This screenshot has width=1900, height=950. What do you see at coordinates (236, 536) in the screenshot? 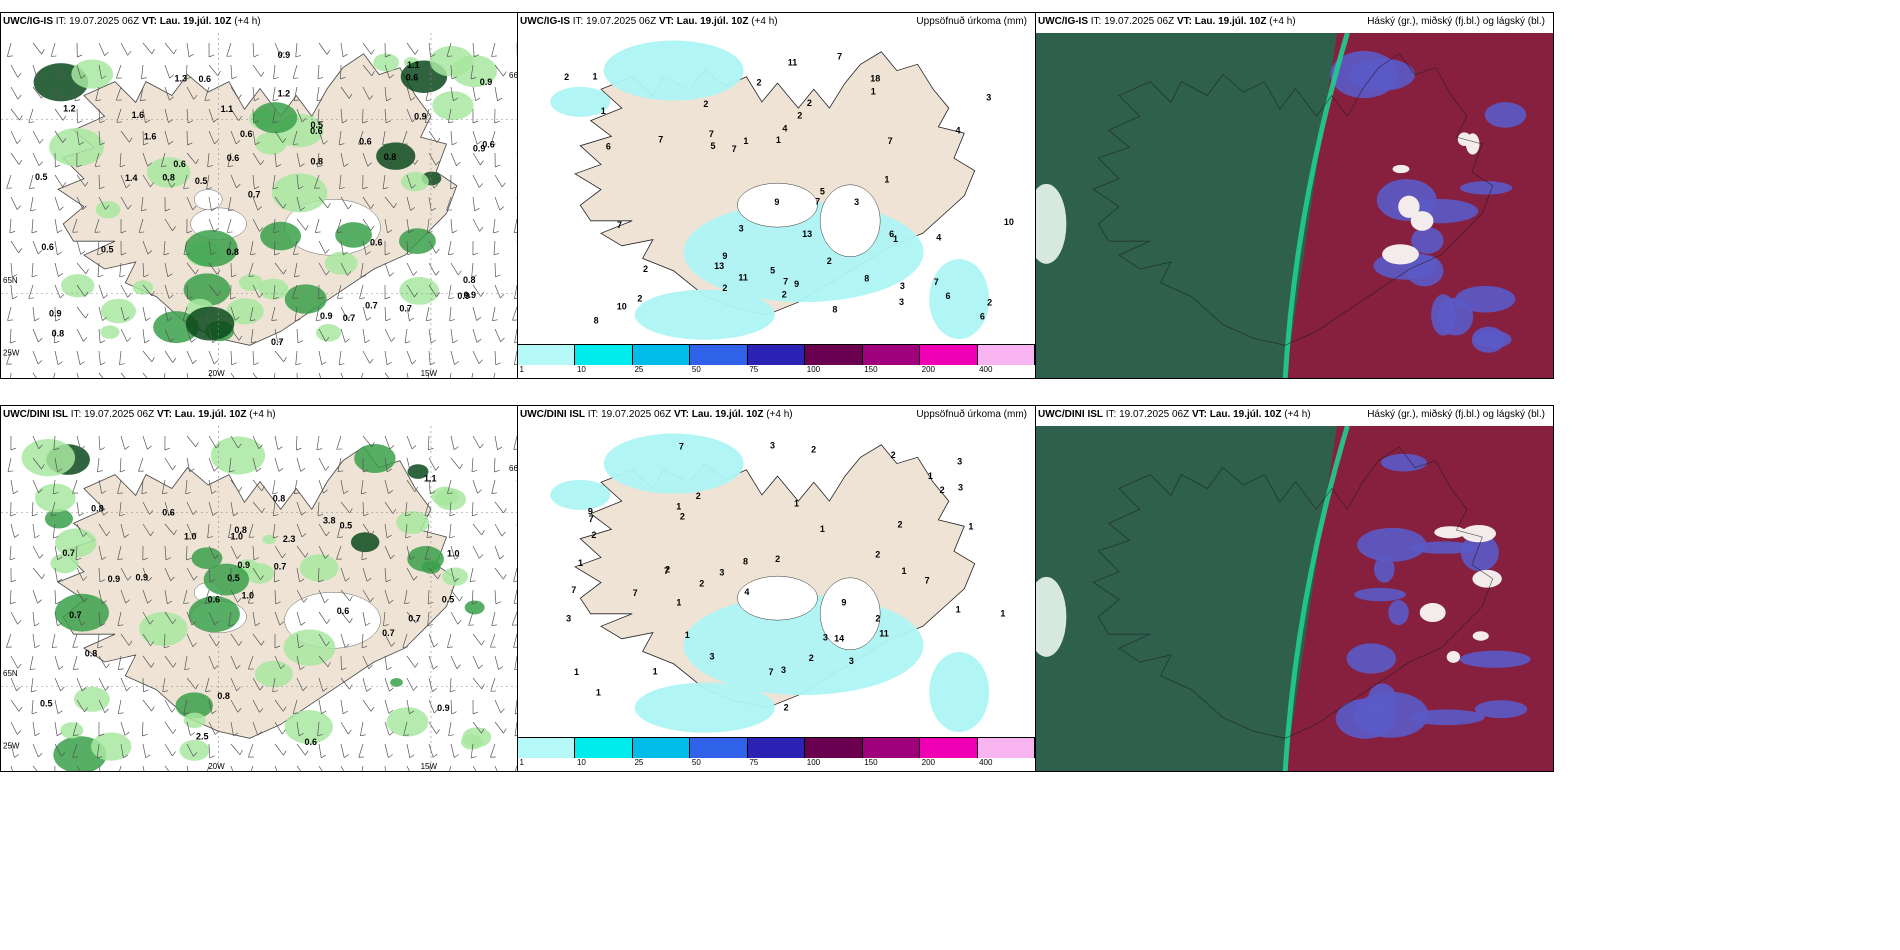
I see `precip-value: 1.0` at bounding box center [236, 536].